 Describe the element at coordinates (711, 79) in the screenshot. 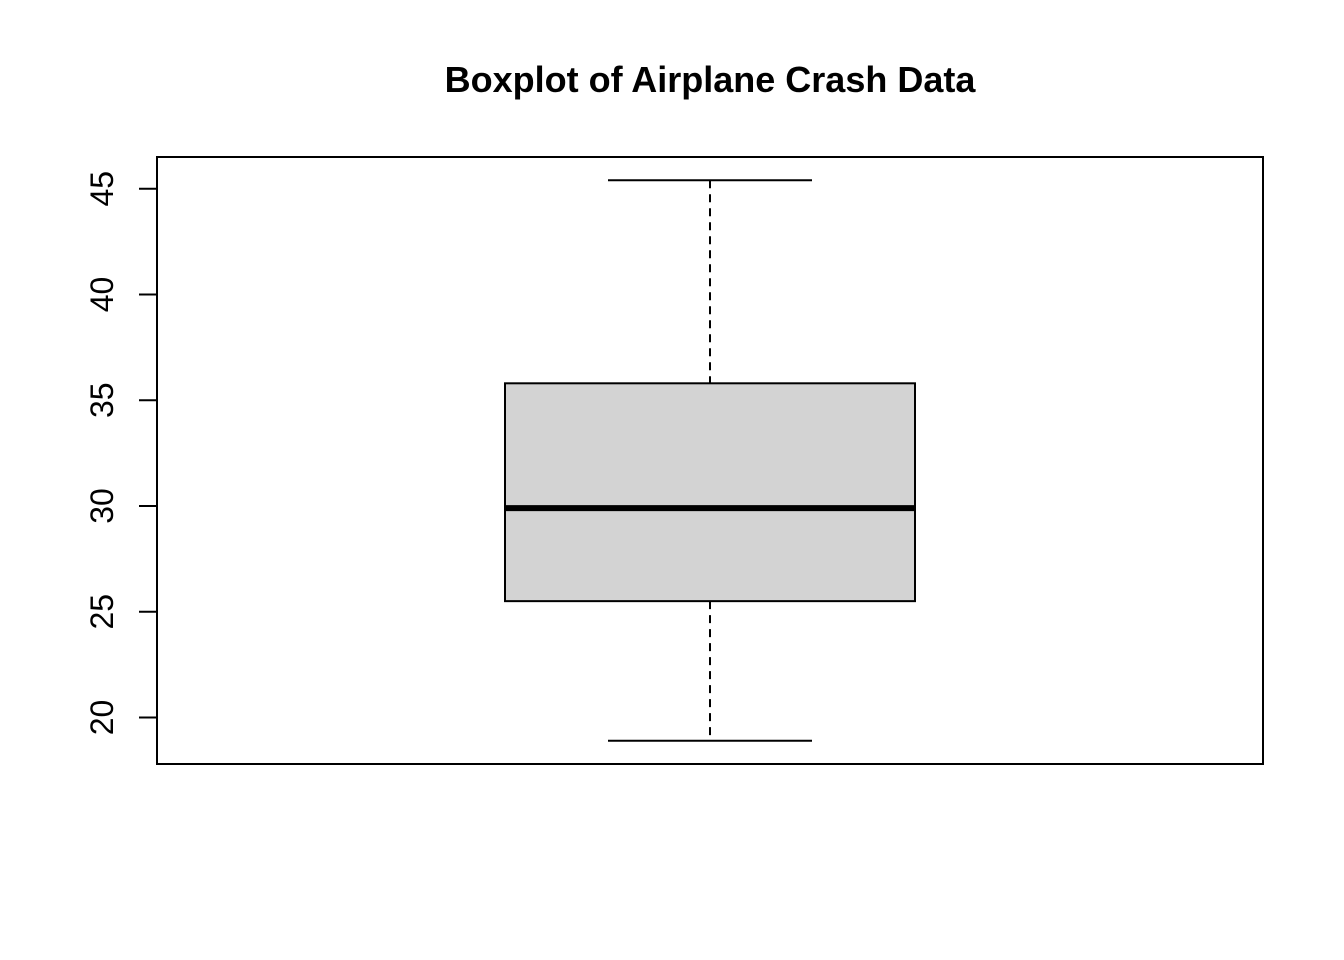

I see `chart-title: Boxplot of Airplane Crash Data` at that location.